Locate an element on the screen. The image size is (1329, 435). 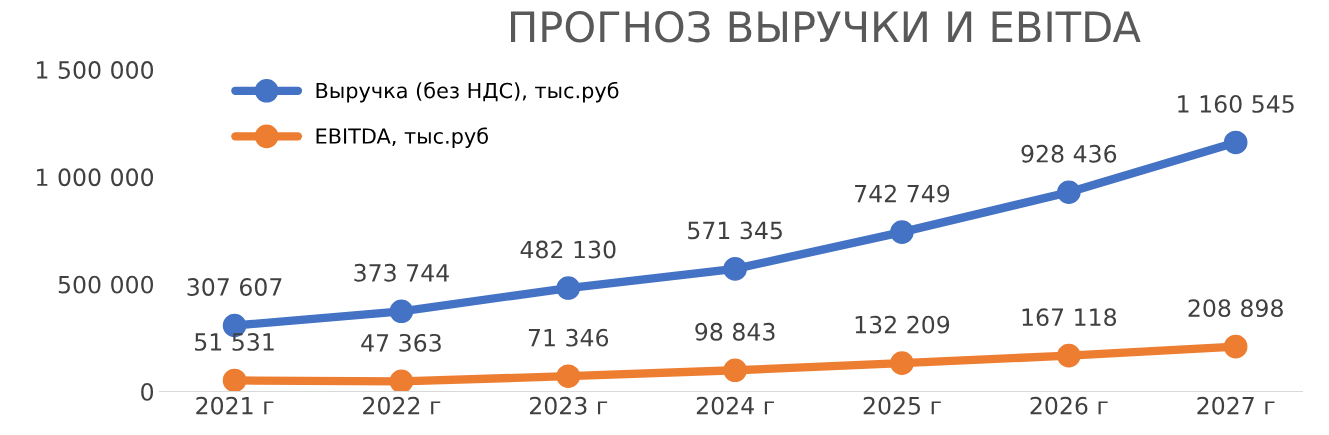
data-label: 98 843 is located at coordinates (735, 331).